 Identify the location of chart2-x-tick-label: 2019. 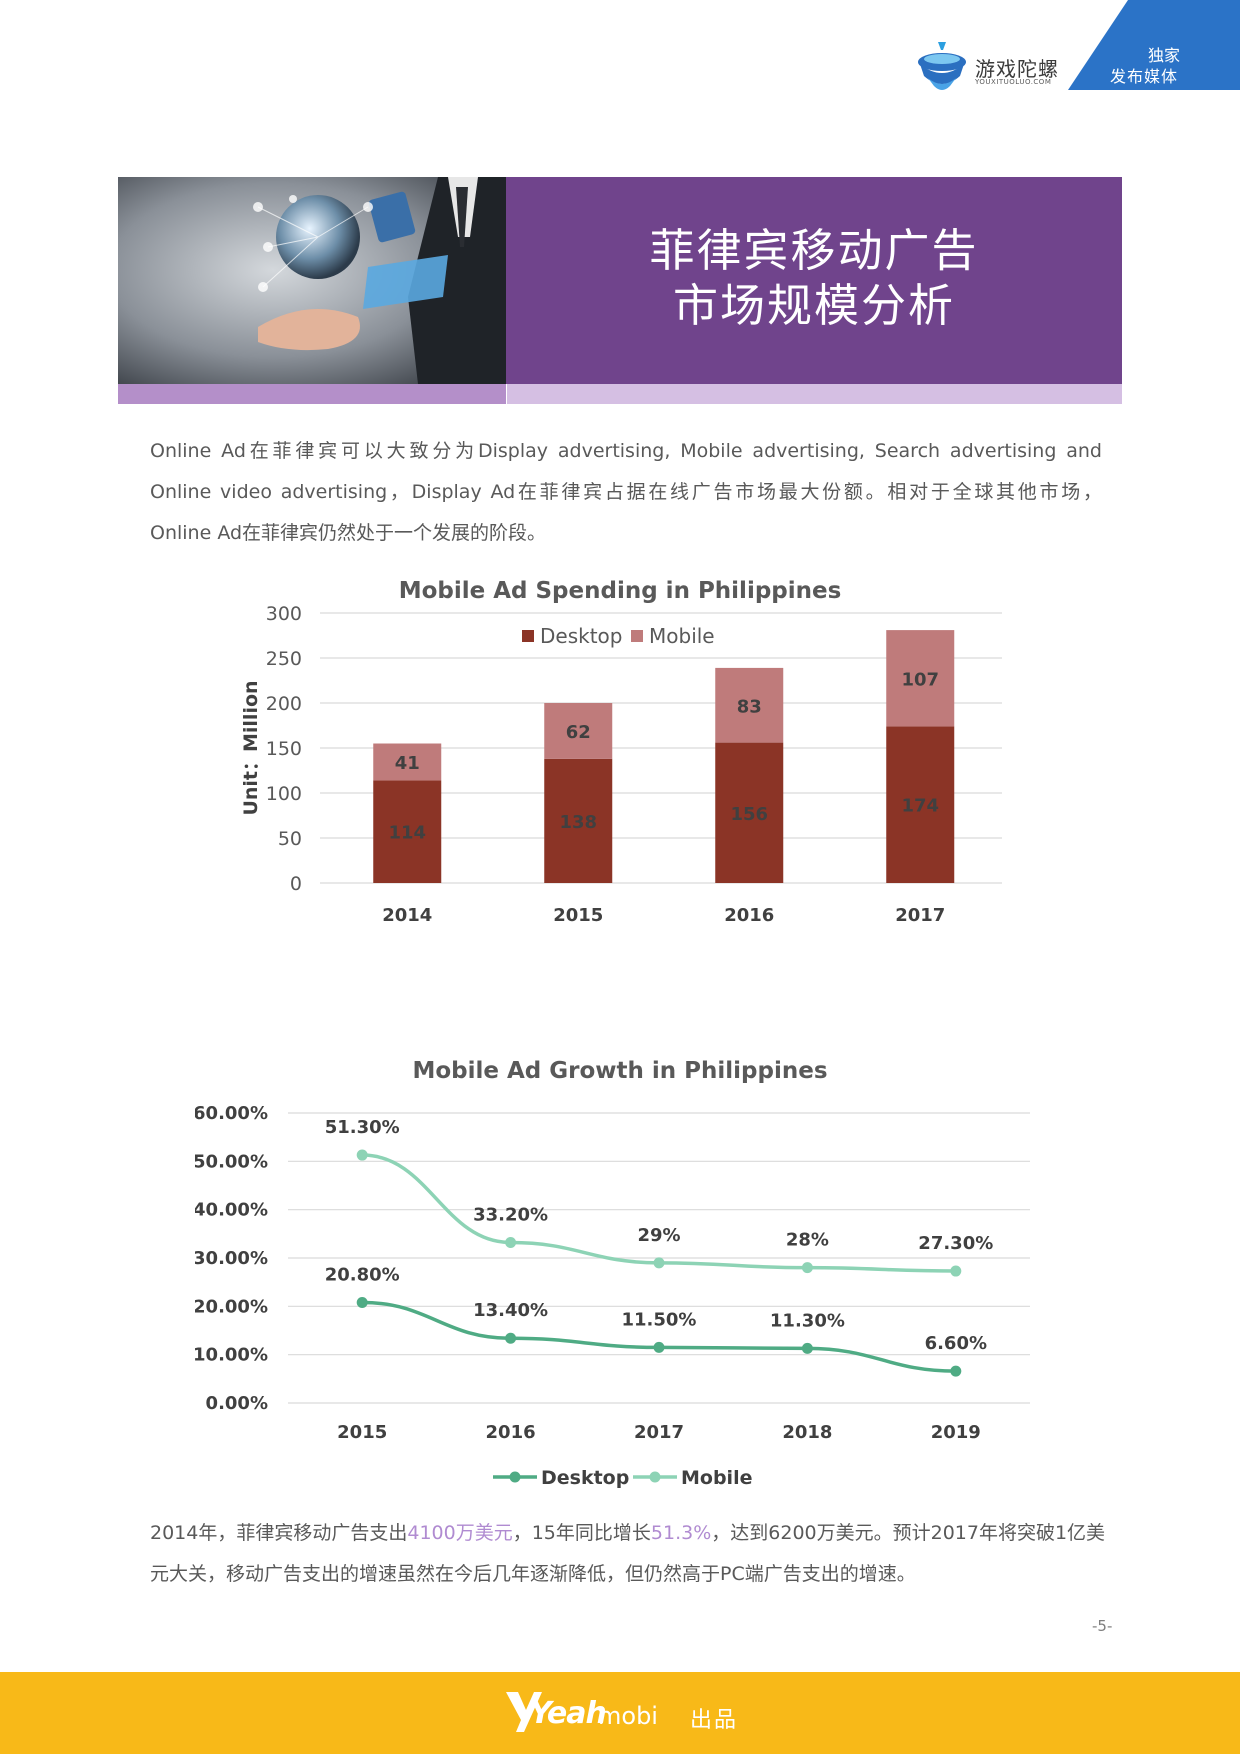
(956, 1432).